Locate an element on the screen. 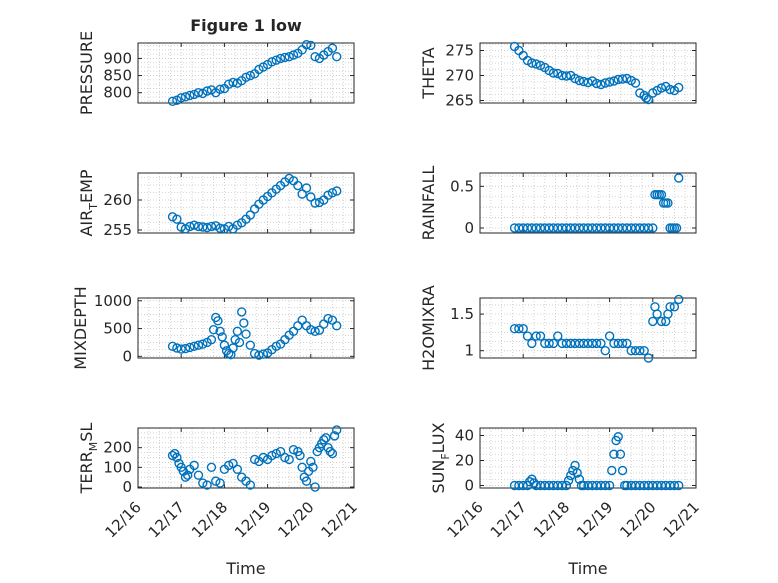 The image size is (778, 583). chart-sun_flux-ytick-label: 0 is located at coordinates (469, 486).